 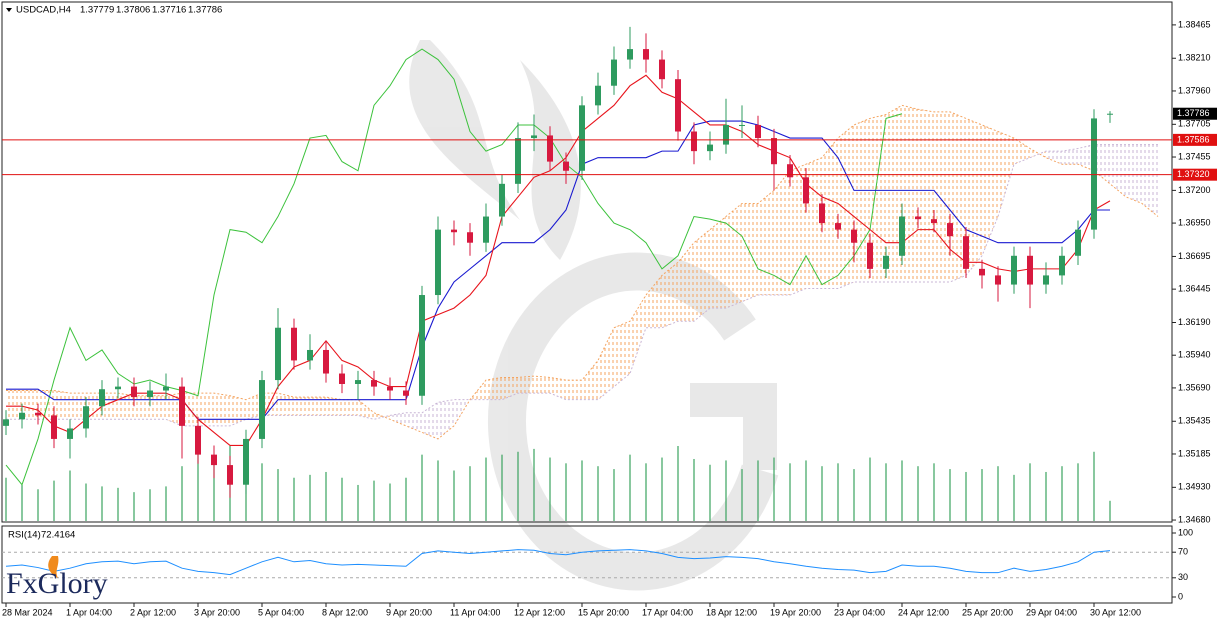 What do you see at coordinates (1194, 24) in the screenshot?
I see `y-tick-label: 1.38465` at bounding box center [1194, 24].